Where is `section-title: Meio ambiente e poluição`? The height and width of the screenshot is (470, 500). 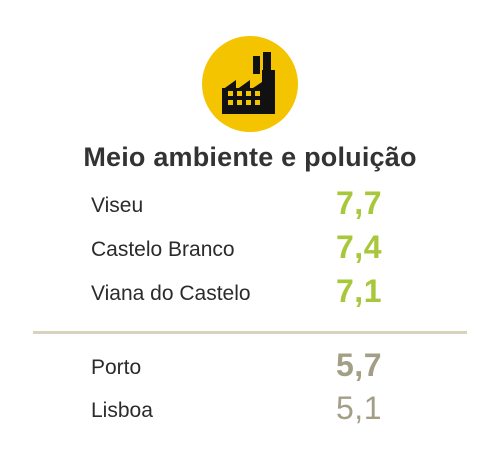 section-title: Meio ambiente e poluição is located at coordinates (250, 157).